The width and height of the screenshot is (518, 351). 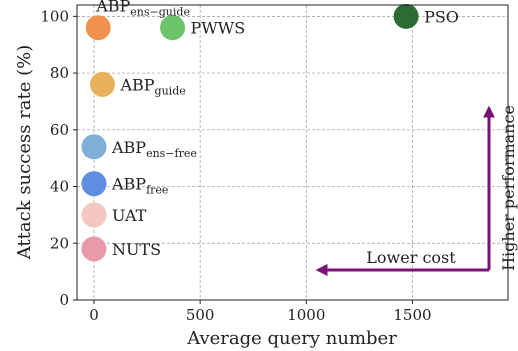 What do you see at coordinates (94, 315) in the screenshot?
I see `x-tick-label: 0` at bounding box center [94, 315].